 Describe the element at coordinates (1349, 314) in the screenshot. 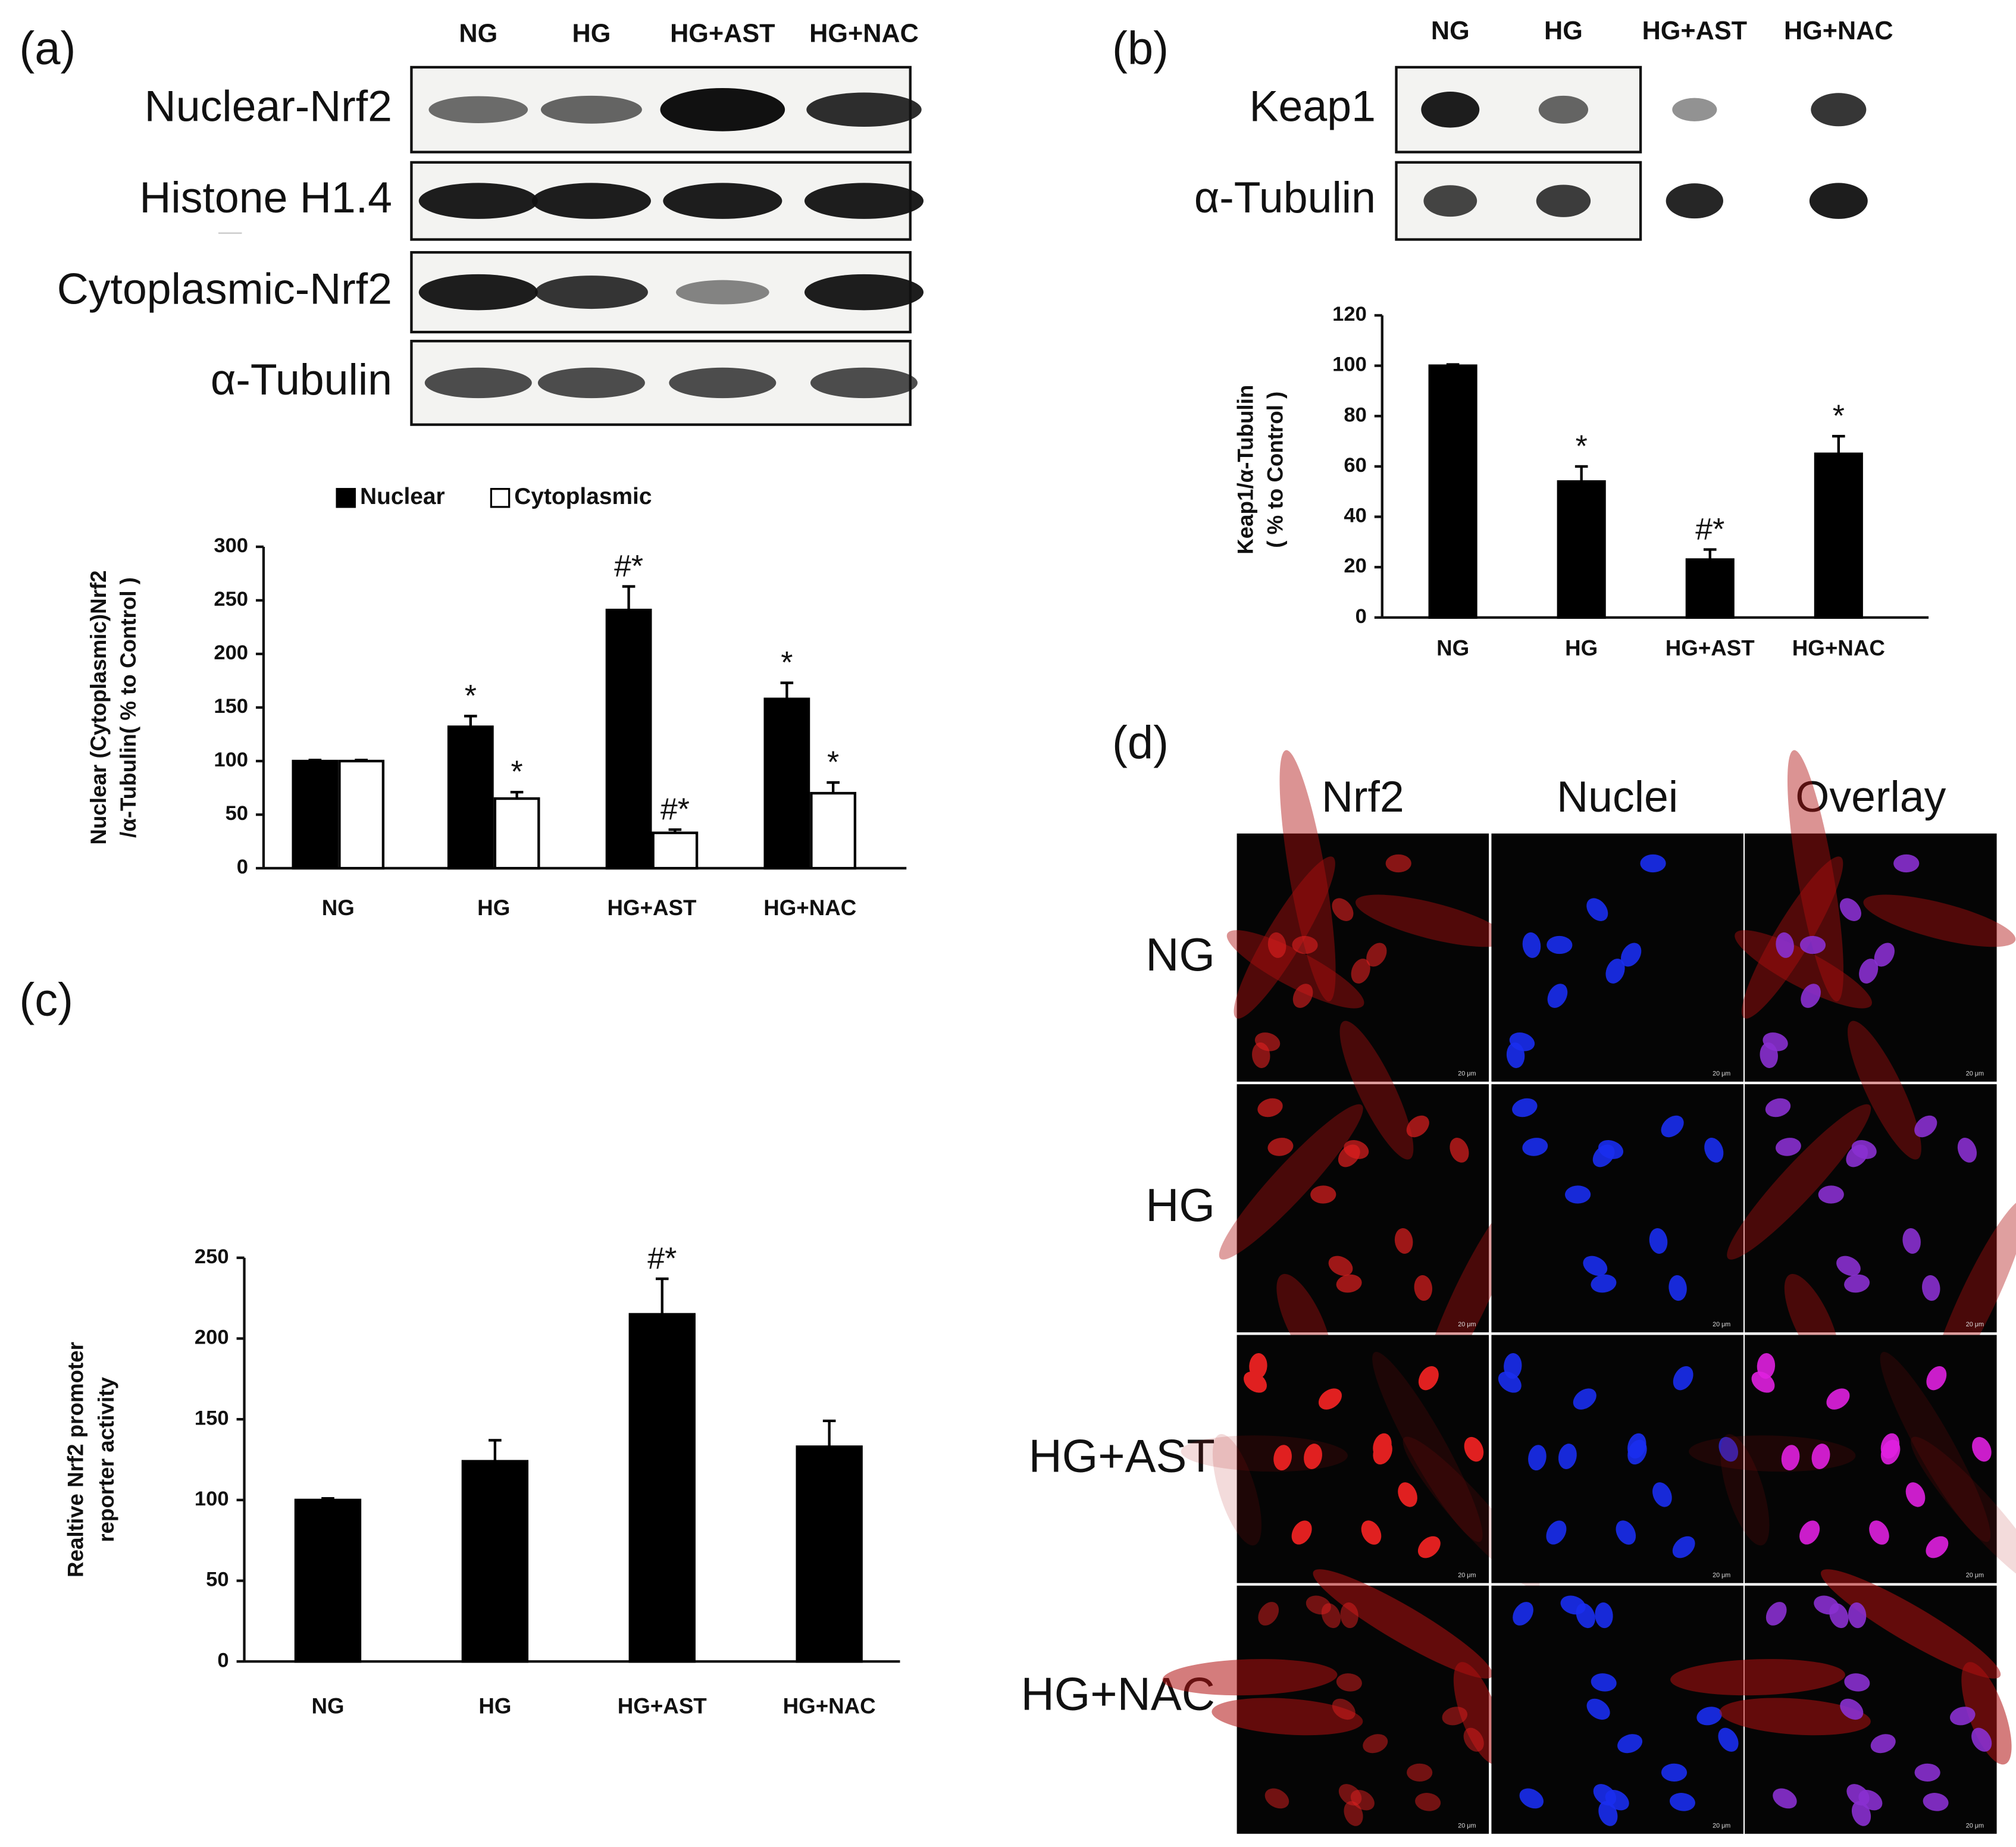

I see `y-tick-label: 120` at that location.